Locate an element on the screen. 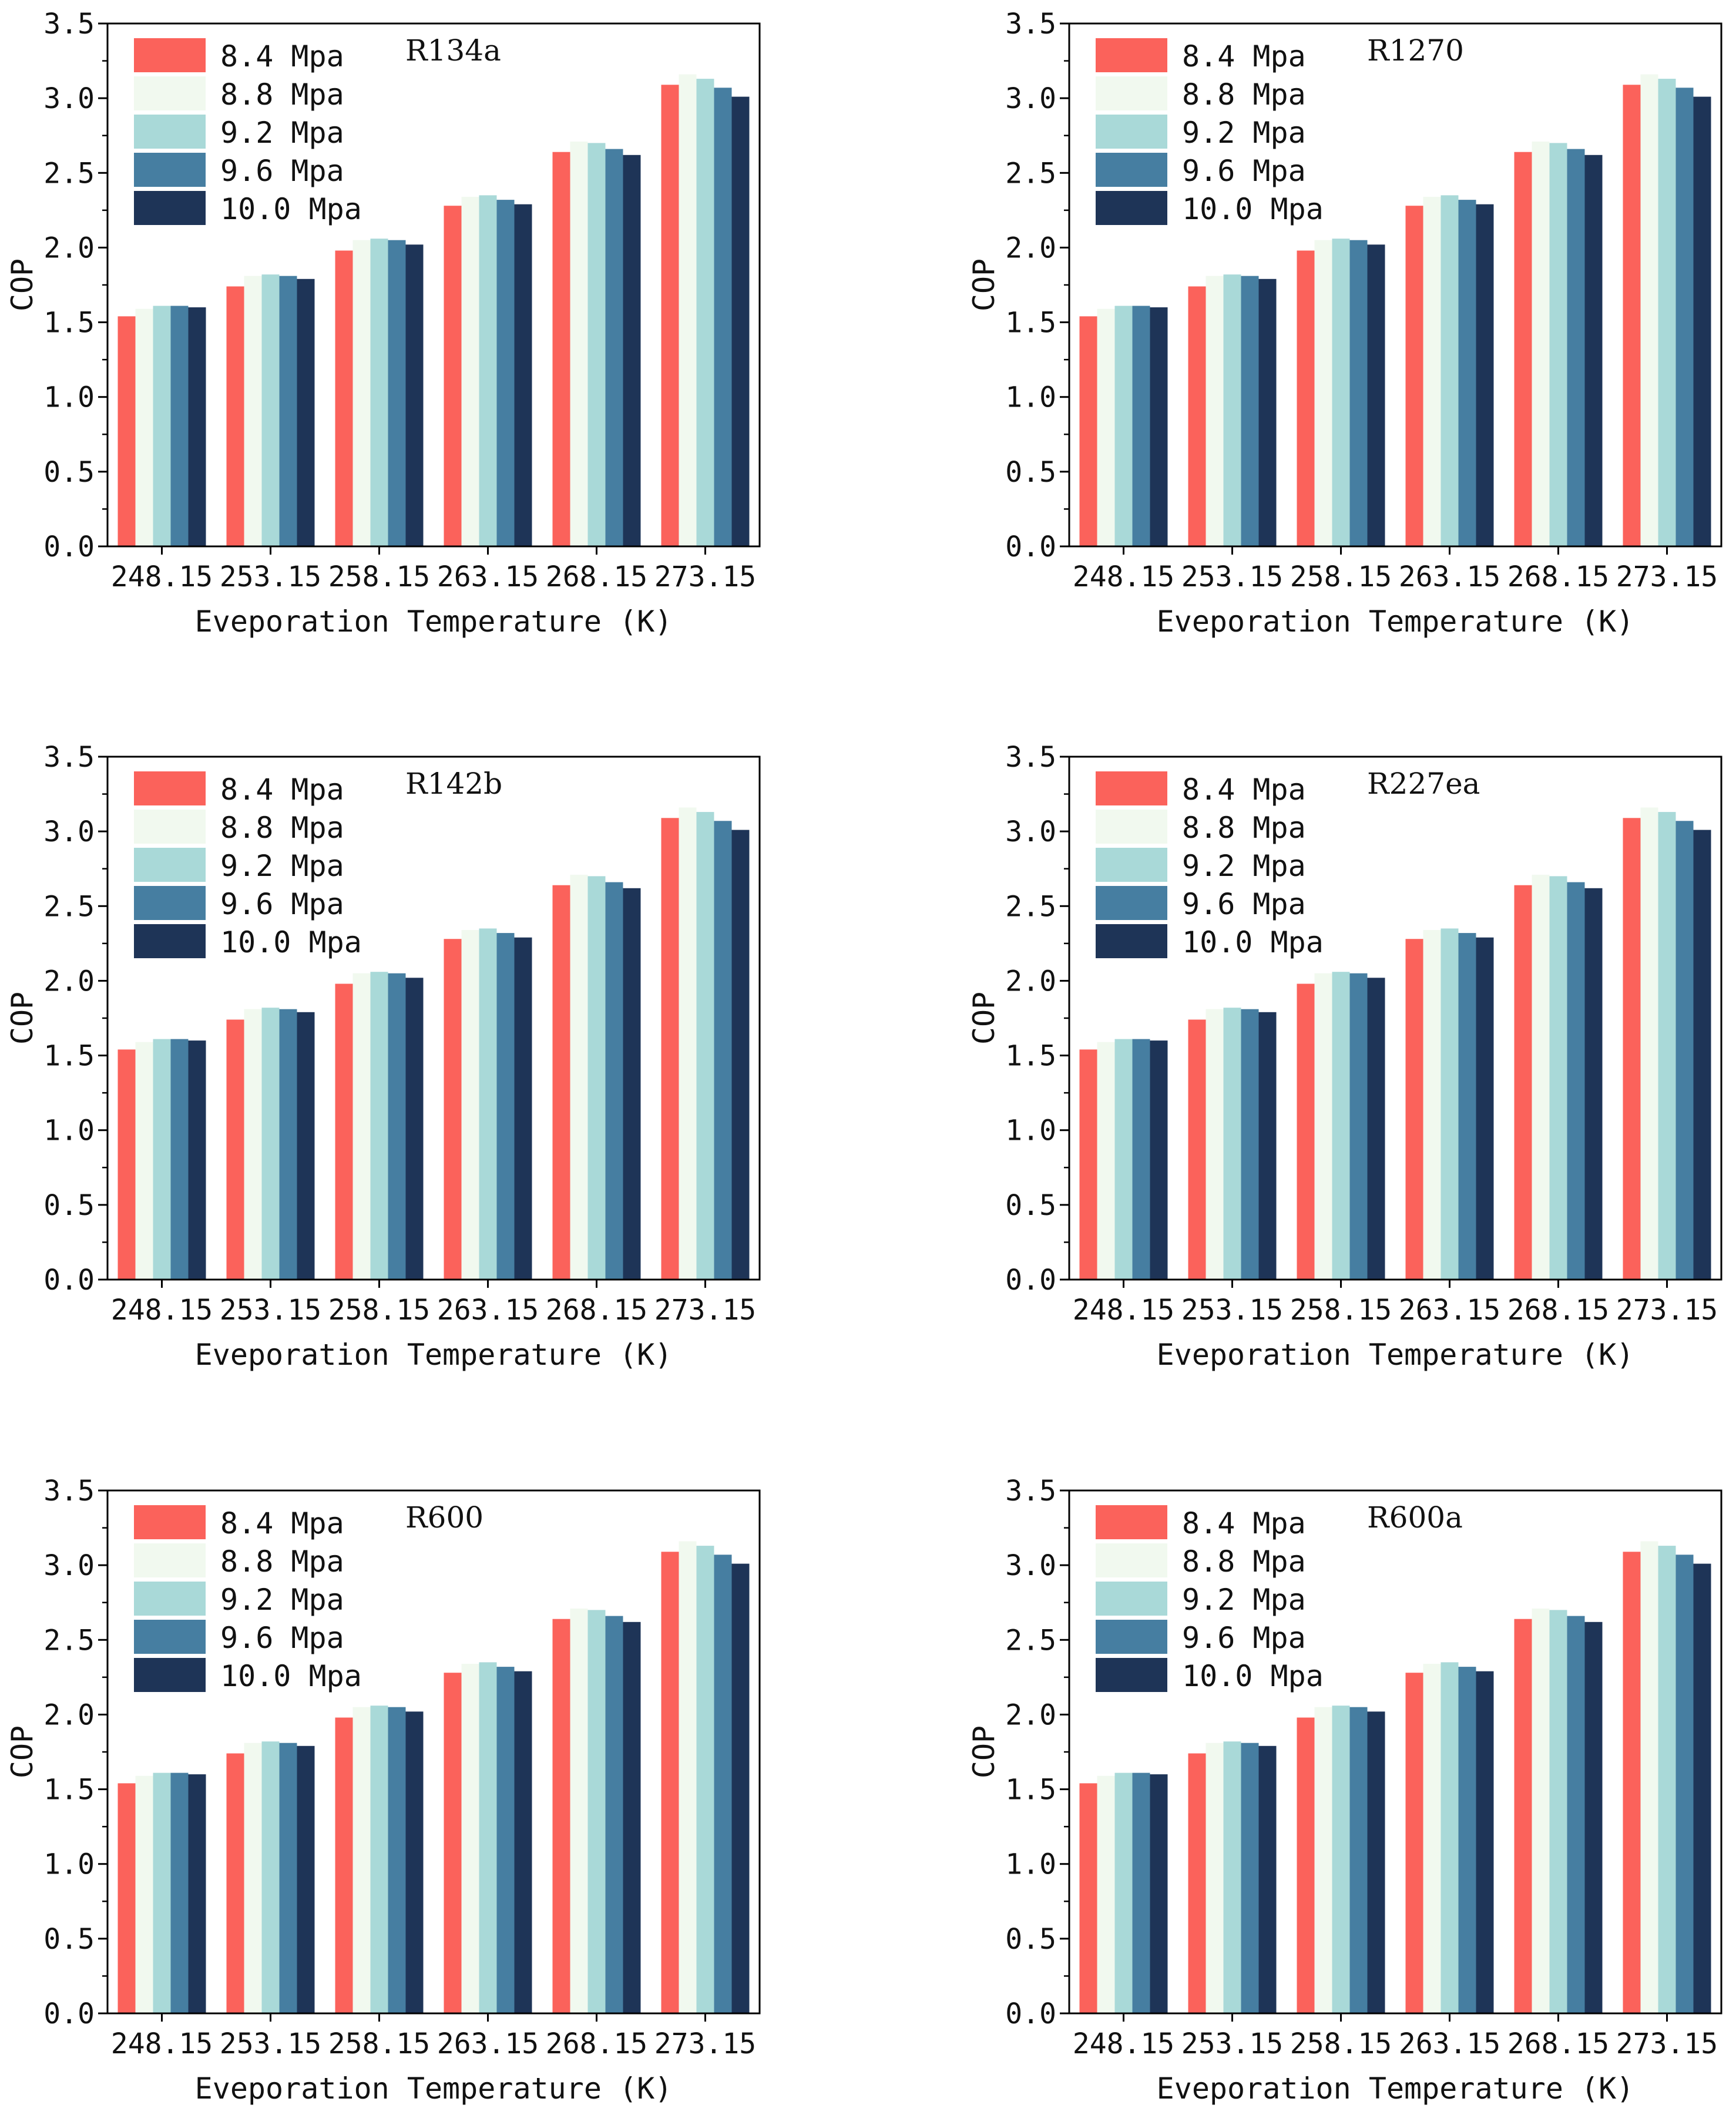 This screenshot has height=2115, width=1736. legend-swatch-84Mpa is located at coordinates (170, 1522).